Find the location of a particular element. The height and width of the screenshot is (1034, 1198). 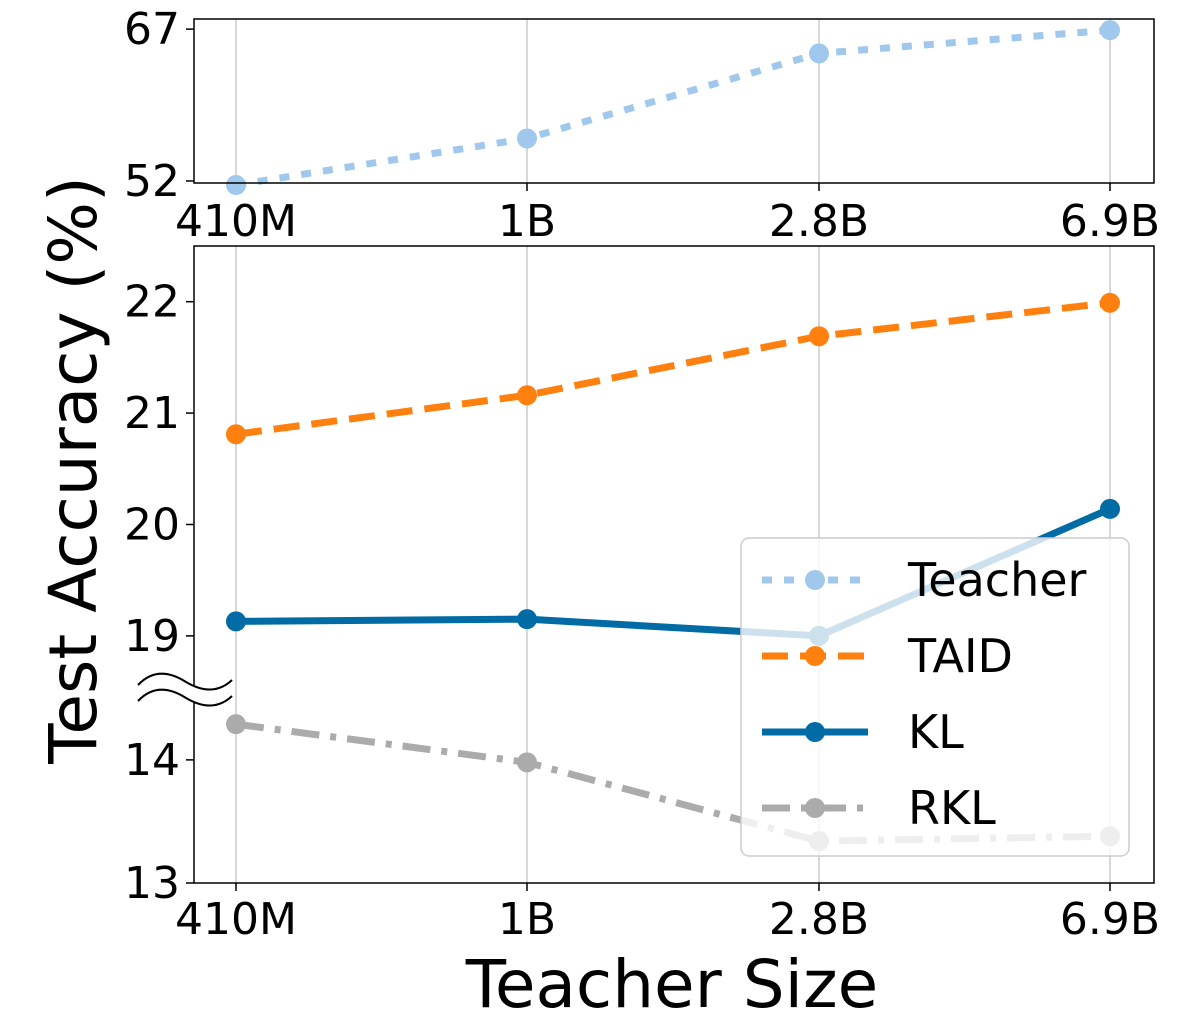

axis-break-marker is located at coordinates (185, 689).